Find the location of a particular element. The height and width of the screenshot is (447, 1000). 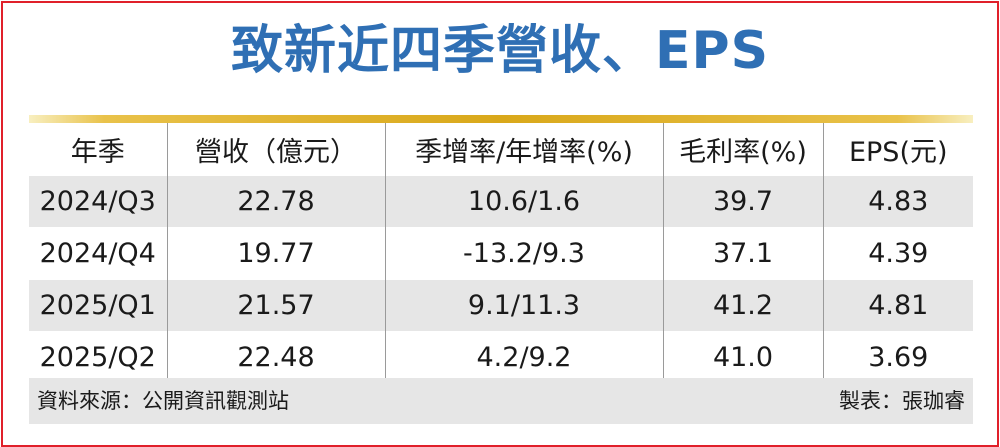

table-row: 2024/Q3 22.78 10.6/1.6 39.7 4.83 is located at coordinates (501, 201).